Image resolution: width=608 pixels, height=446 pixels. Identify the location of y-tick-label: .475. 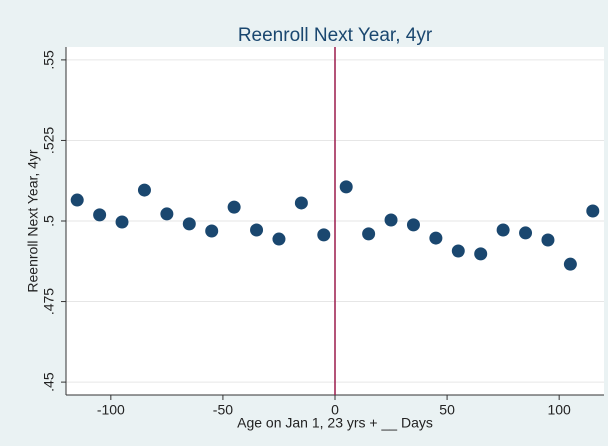
(49, 301).